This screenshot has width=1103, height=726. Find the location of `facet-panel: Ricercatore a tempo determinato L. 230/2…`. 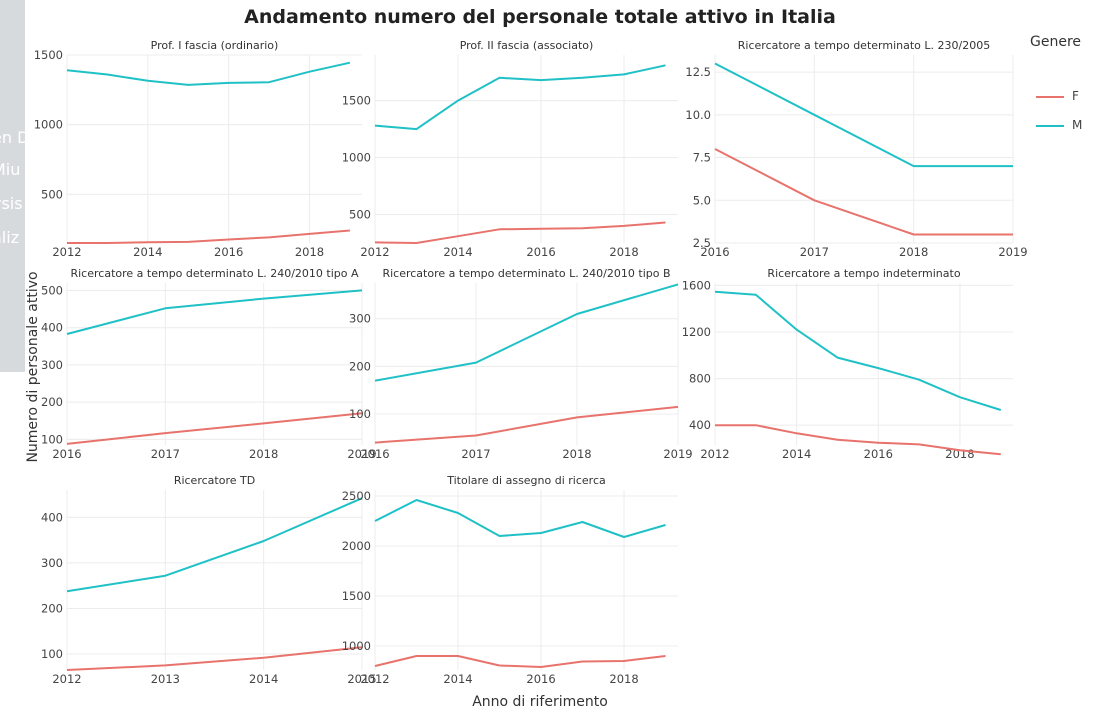

facet-panel: Ricercatore a tempo determinato L. 230/2… is located at coordinates (856, 149).